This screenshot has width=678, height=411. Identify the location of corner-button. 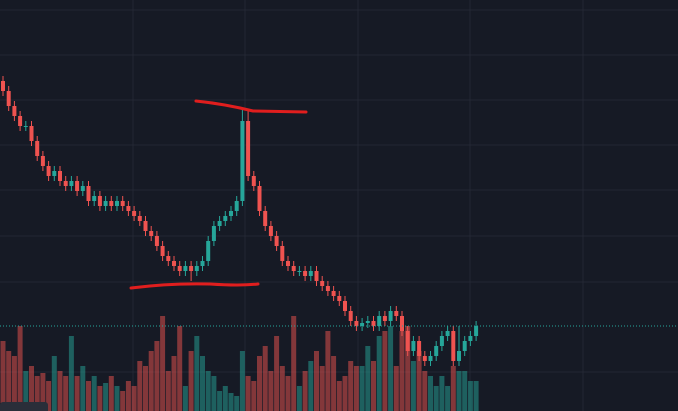
(24, 406).